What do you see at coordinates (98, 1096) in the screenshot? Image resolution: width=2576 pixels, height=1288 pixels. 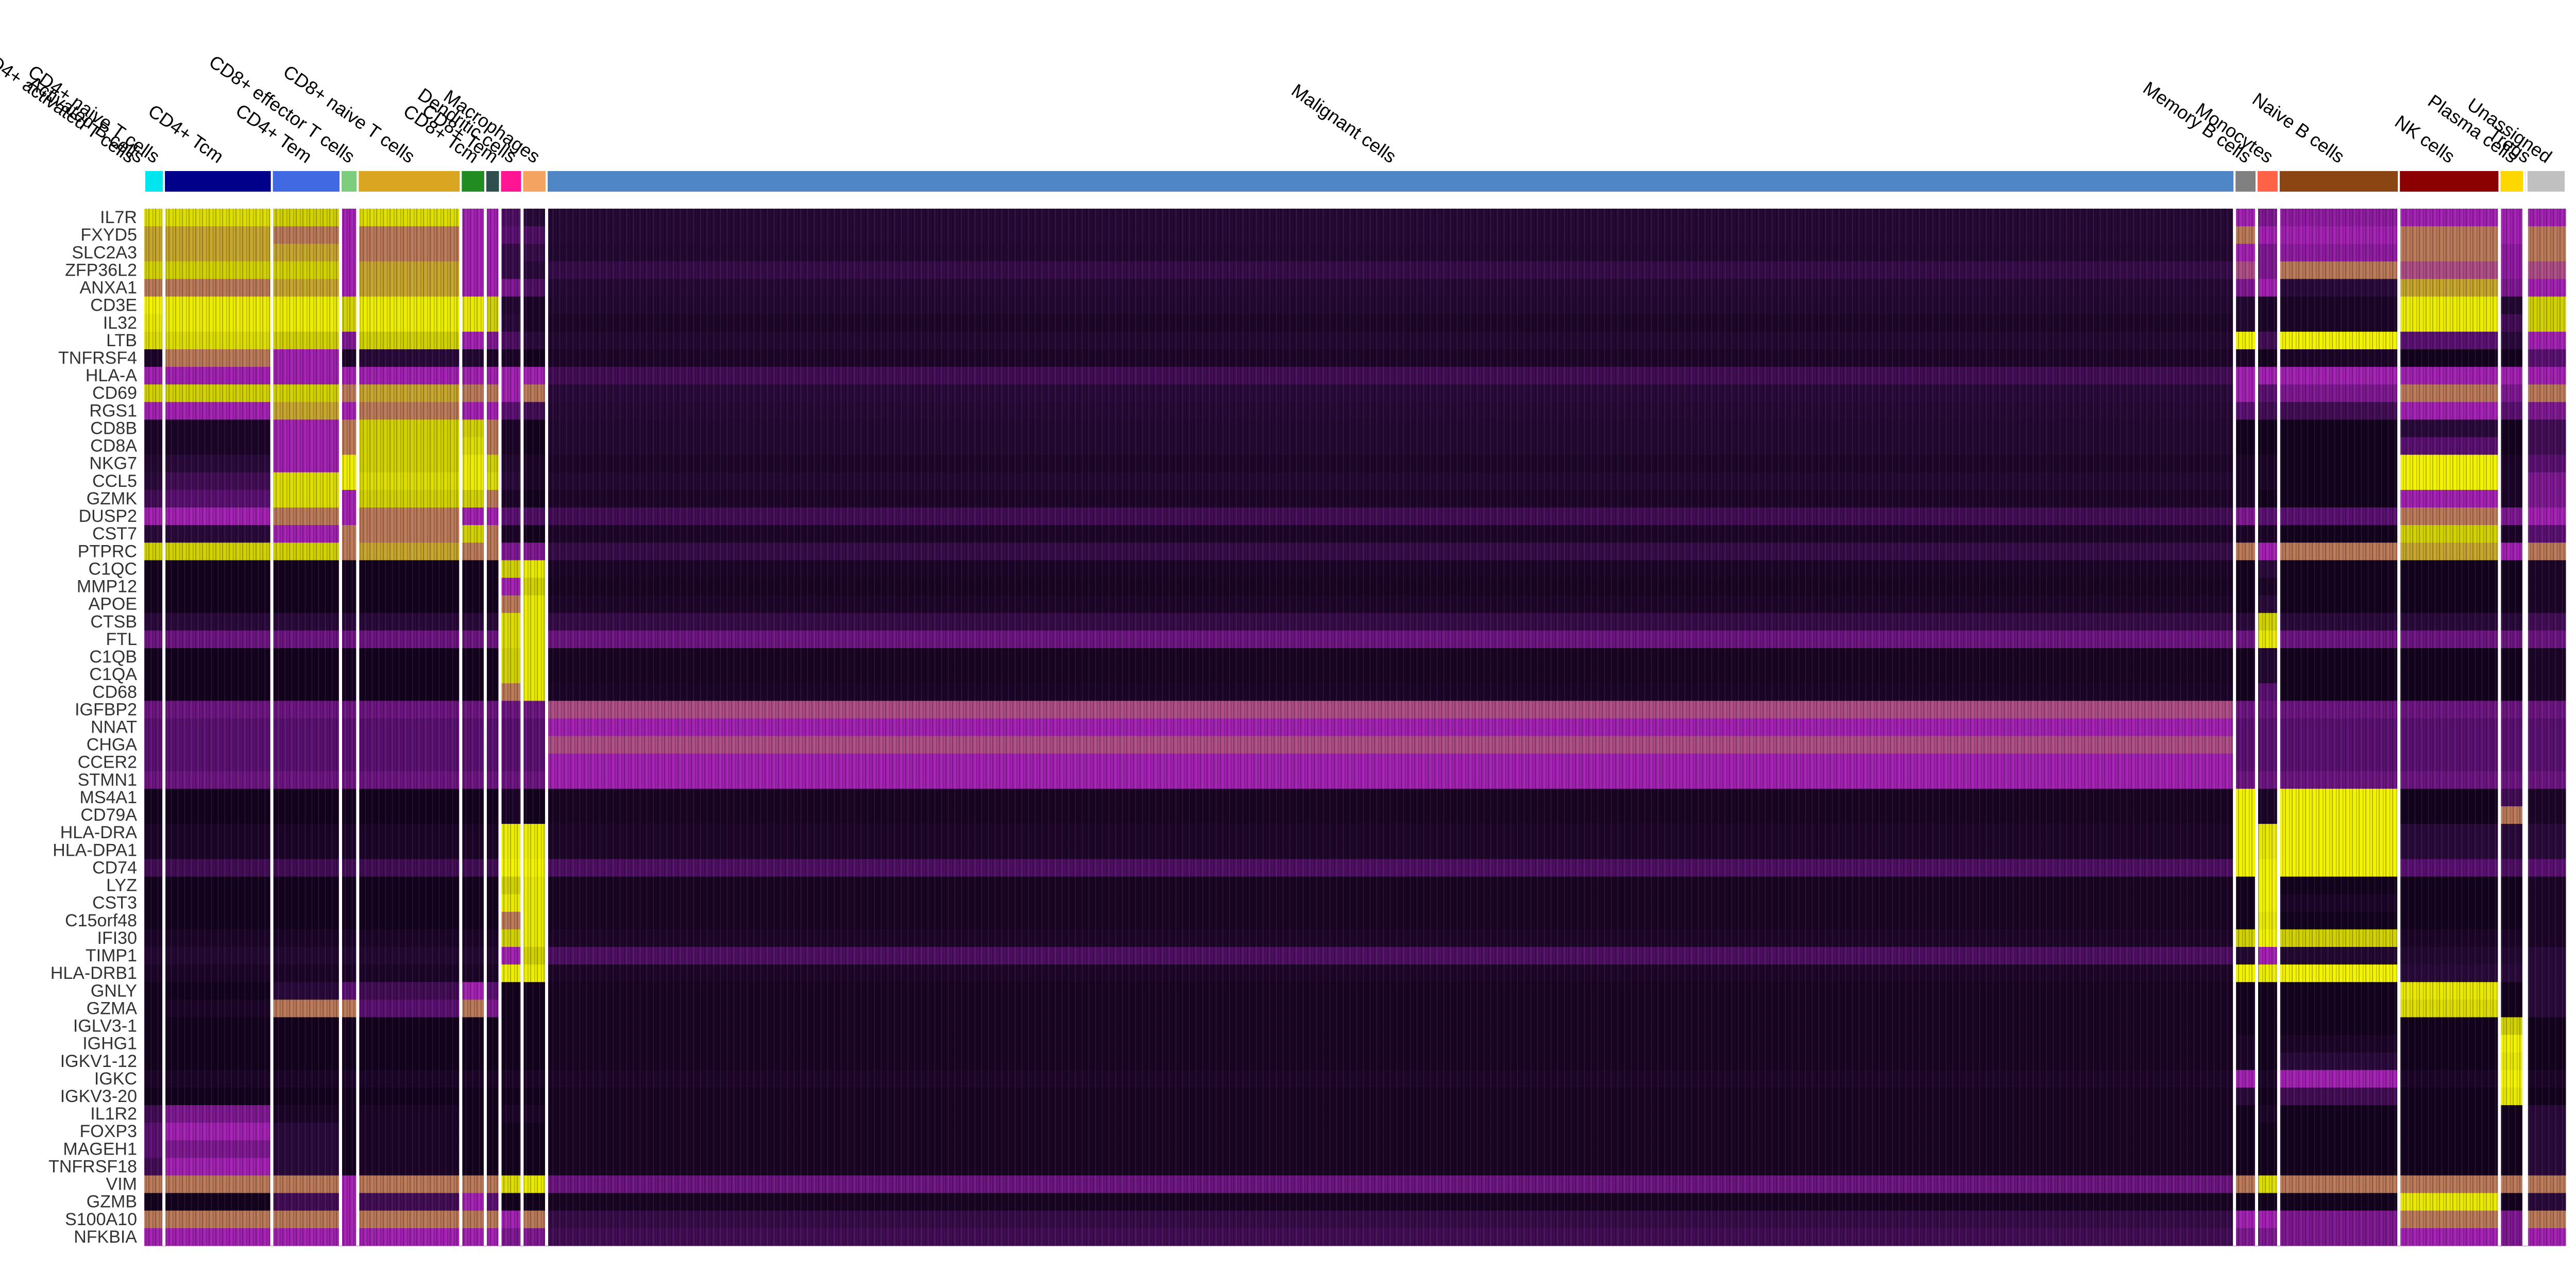 I see `gene-label: IGKV3-20` at bounding box center [98, 1096].